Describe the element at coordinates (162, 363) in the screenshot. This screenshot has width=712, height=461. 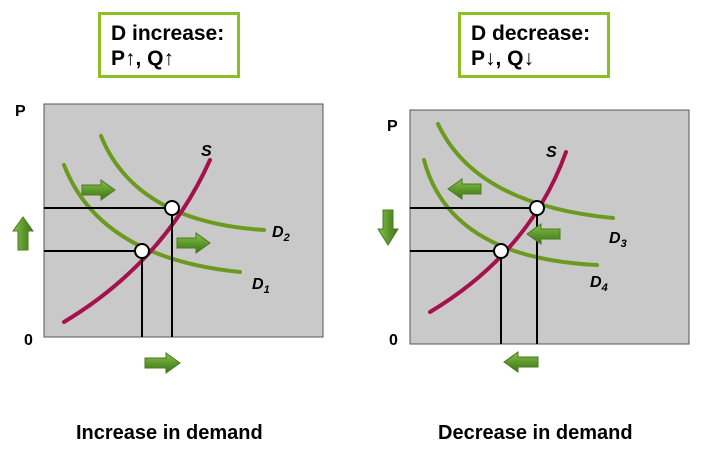
I see `quantity-right-arrow` at that location.